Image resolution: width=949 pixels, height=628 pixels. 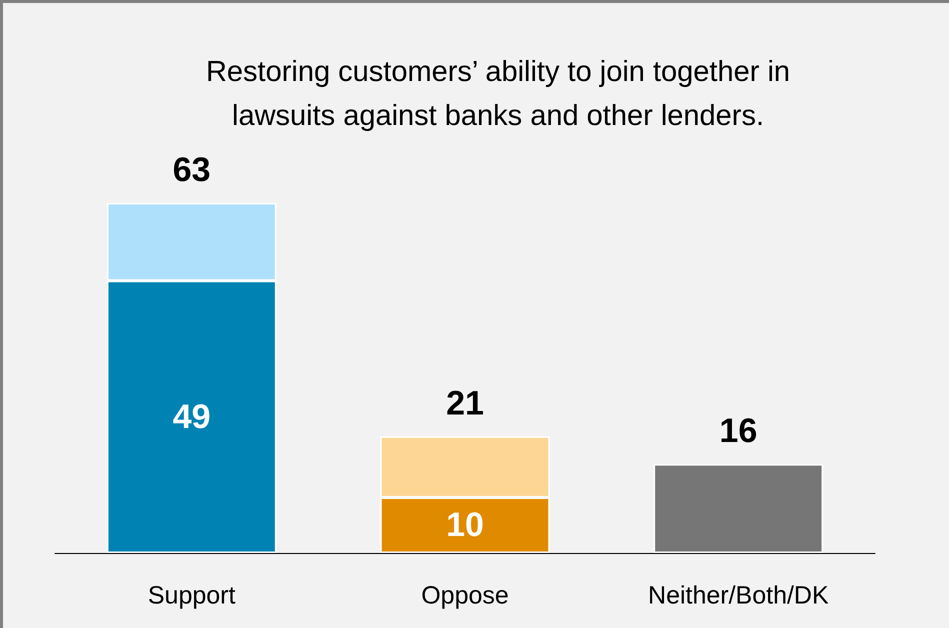 What do you see at coordinates (191, 417) in the screenshot?
I see `data-label: 49` at bounding box center [191, 417].